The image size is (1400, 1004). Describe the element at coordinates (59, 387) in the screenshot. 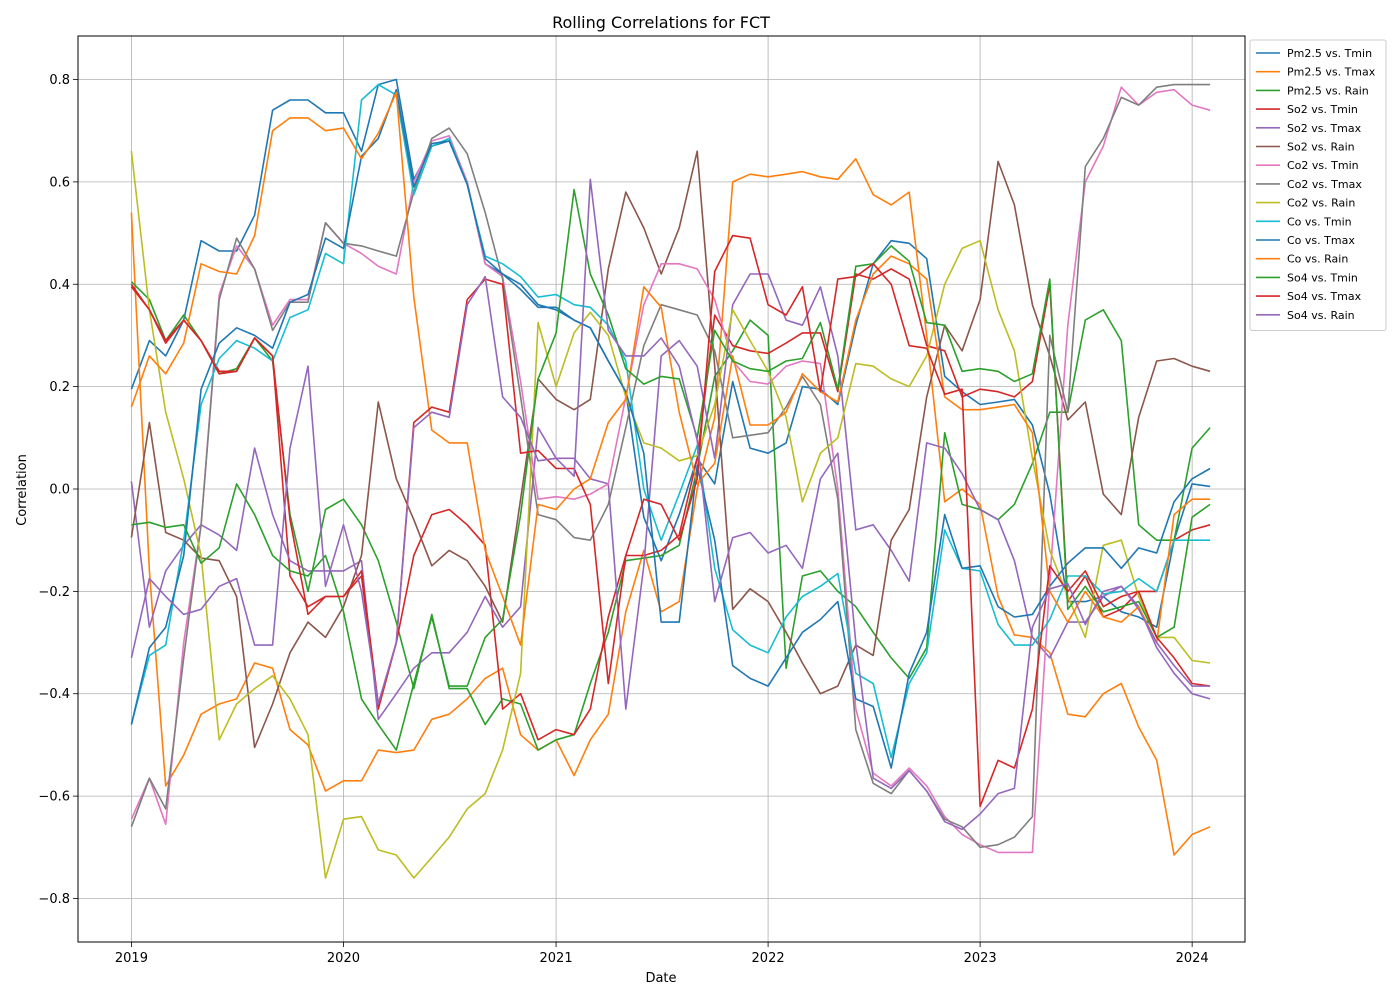

I see `y-tick-label: 0.2` at that location.